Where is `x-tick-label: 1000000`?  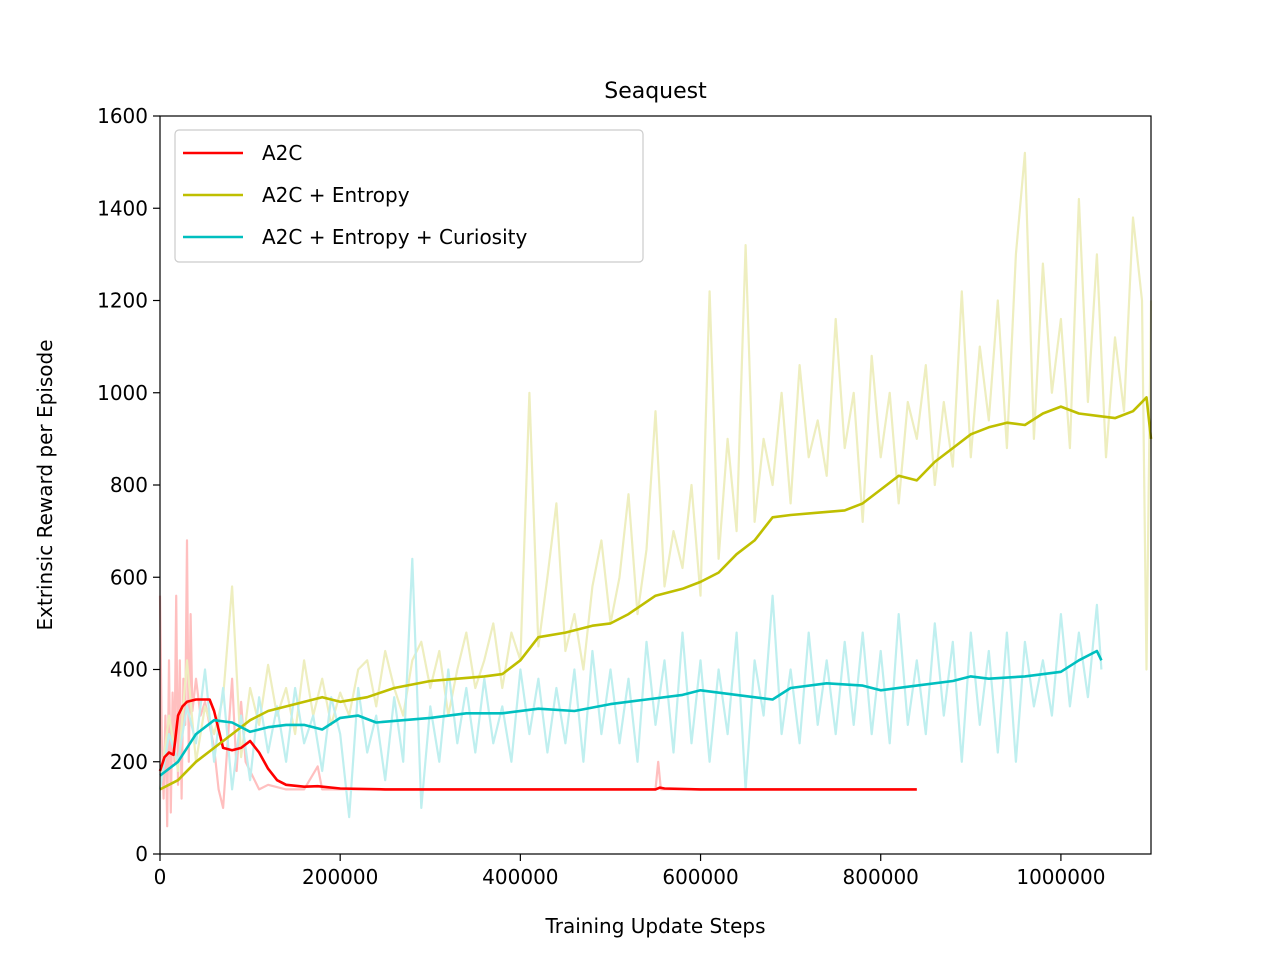
x-tick-label: 1000000 is located at coordinates (1060, 877).